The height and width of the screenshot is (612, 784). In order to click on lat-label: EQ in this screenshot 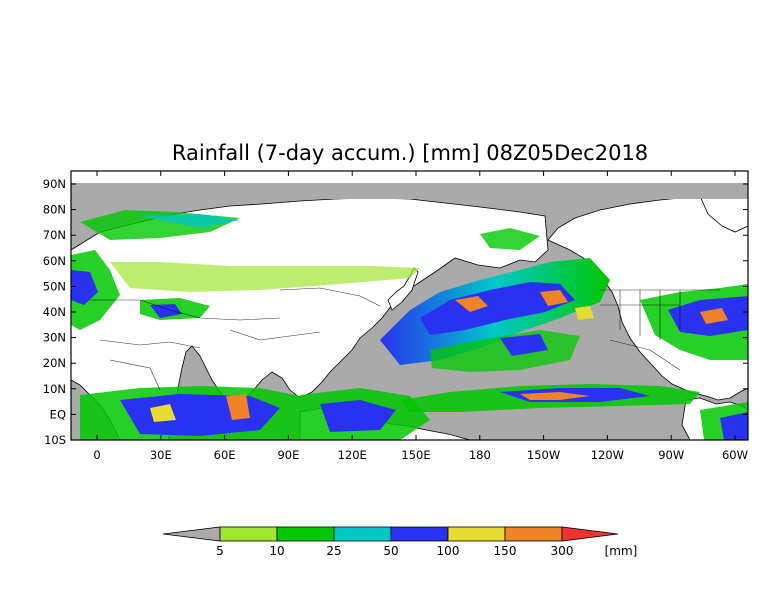, I will do `click(58, 414)`.